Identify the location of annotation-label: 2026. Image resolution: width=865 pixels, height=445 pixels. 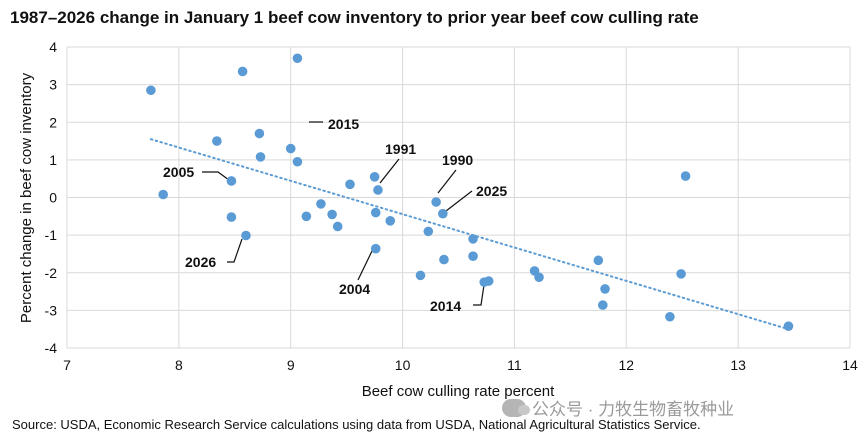
(200, 262).